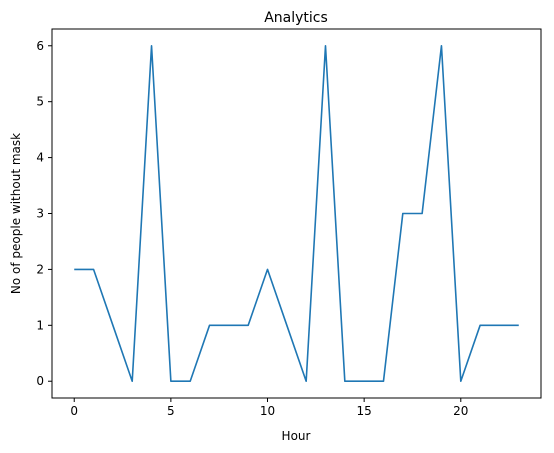 This screenshot has height=453, width=554. What do you see at coordinates (40, 102) in the screenshot?
I see `y-tick-label: 5` at bounding box center [40, 102].